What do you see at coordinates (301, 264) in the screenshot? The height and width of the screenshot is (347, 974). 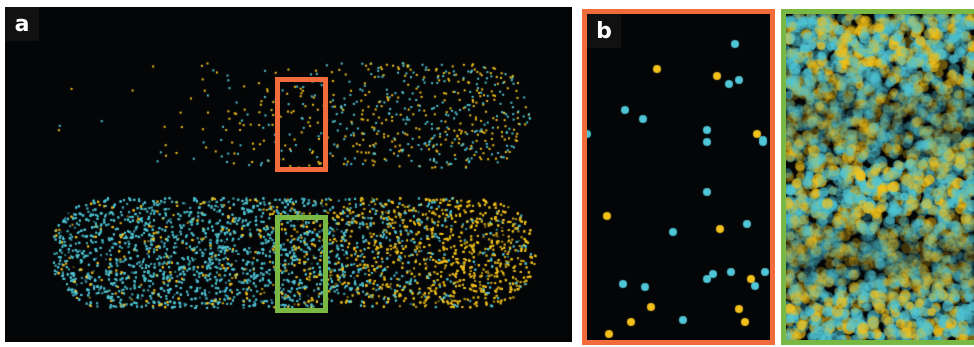 I see `green-roi-box` at bounding box center [301, 264].